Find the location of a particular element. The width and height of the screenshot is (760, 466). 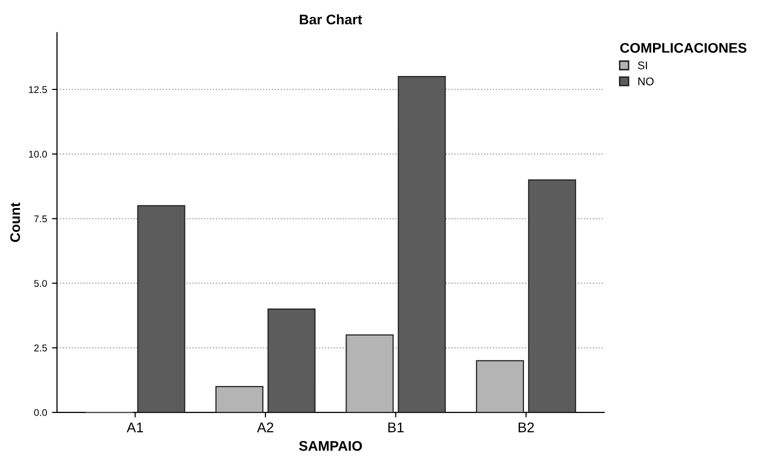

chart-title: Bar Chart is located at coordinates (331, 19).